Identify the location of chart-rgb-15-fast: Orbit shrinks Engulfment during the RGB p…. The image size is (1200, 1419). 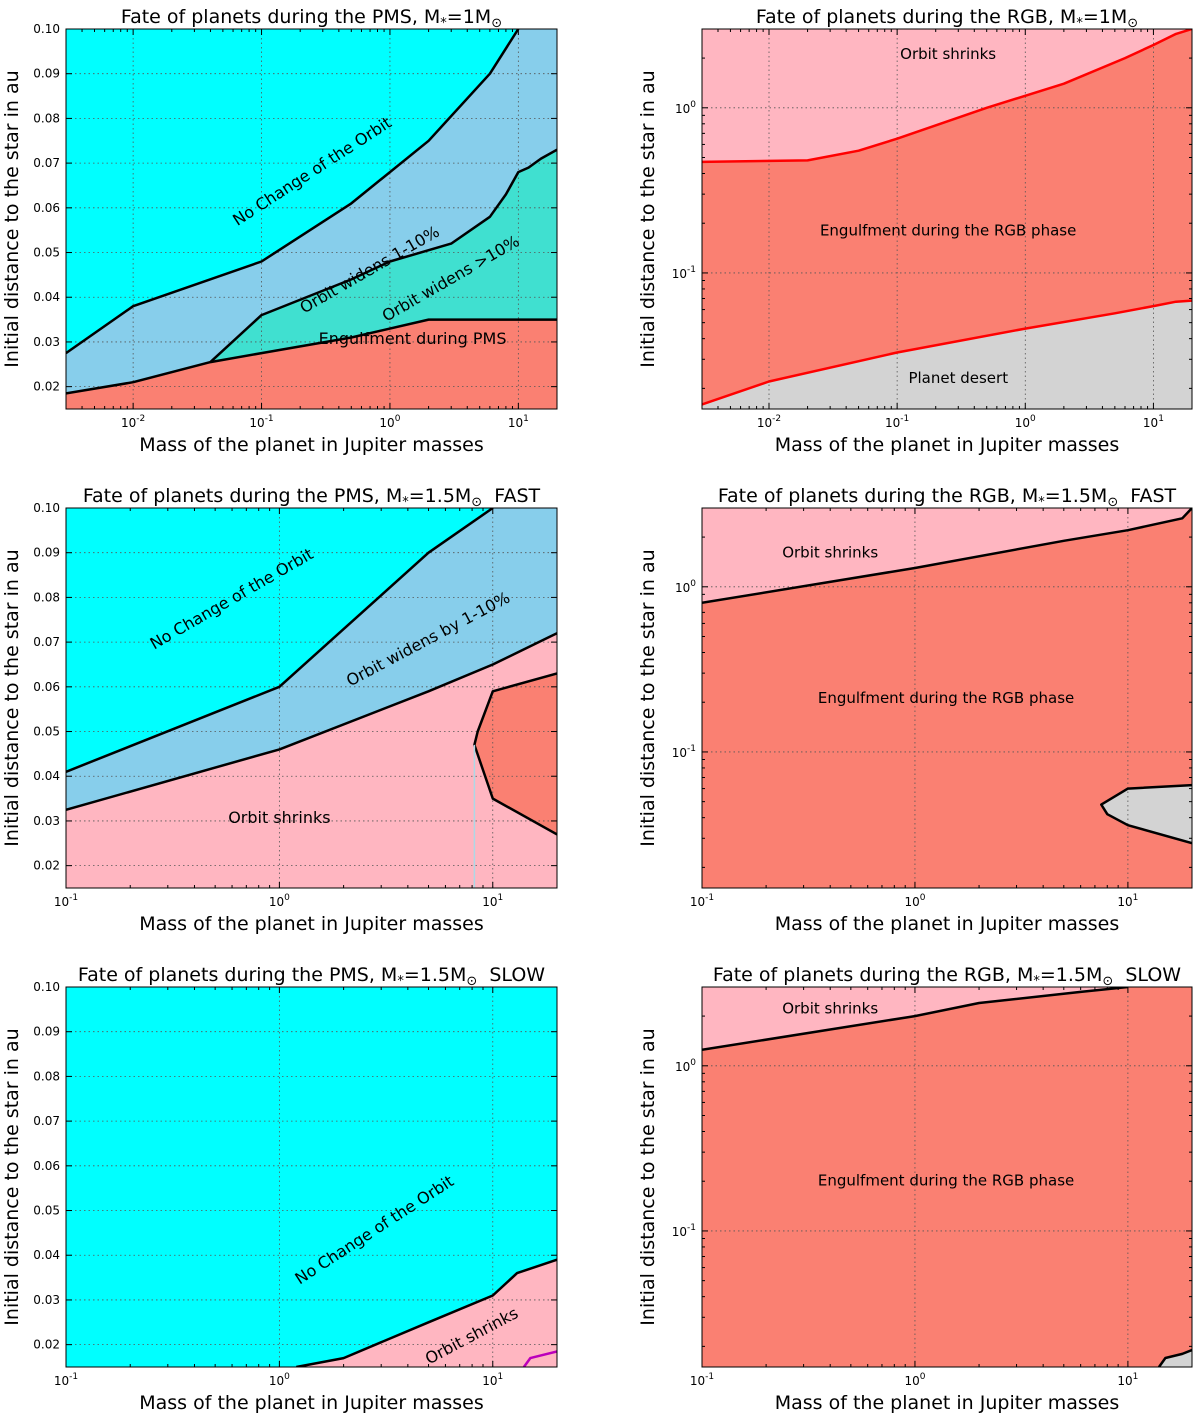
(915, 710).